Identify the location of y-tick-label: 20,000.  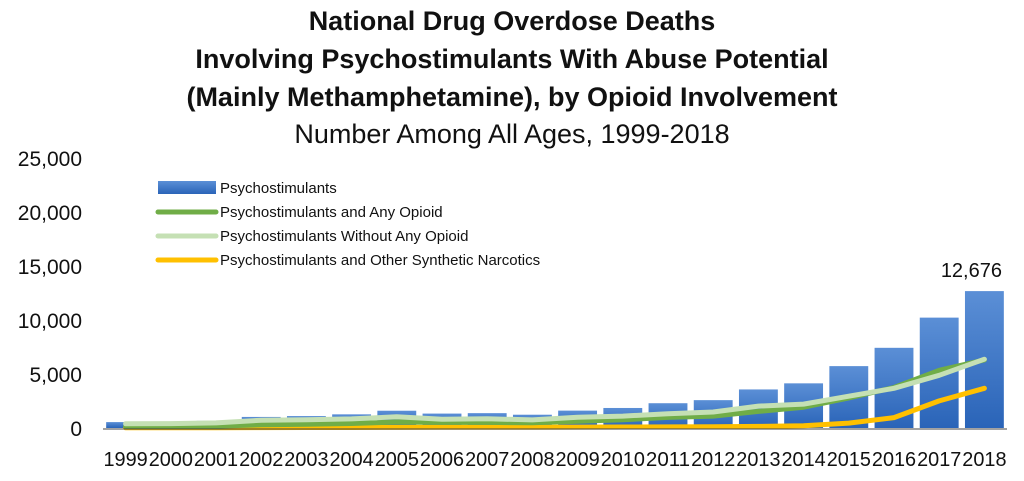
(50, 213).